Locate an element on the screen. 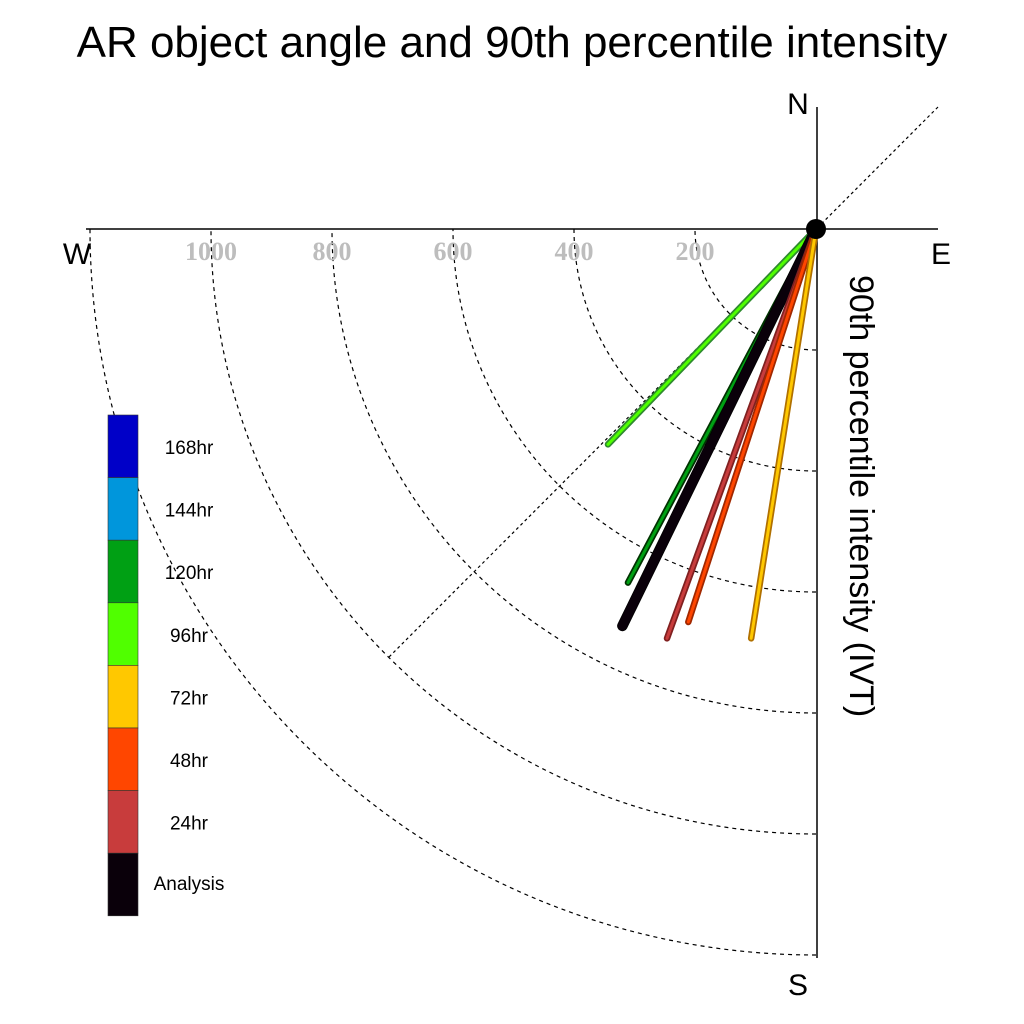 This screenshot has width=1024, height=1024. radial-tick-labels: 200 400 600 800 1000 is located at coordinates (450, 251).